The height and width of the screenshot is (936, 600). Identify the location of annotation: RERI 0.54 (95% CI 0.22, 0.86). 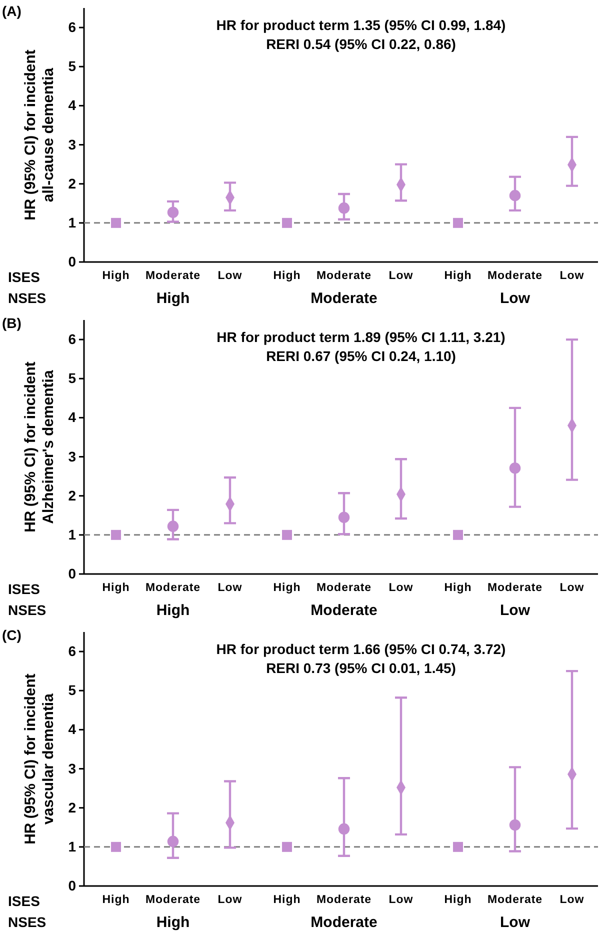
(361, 44).